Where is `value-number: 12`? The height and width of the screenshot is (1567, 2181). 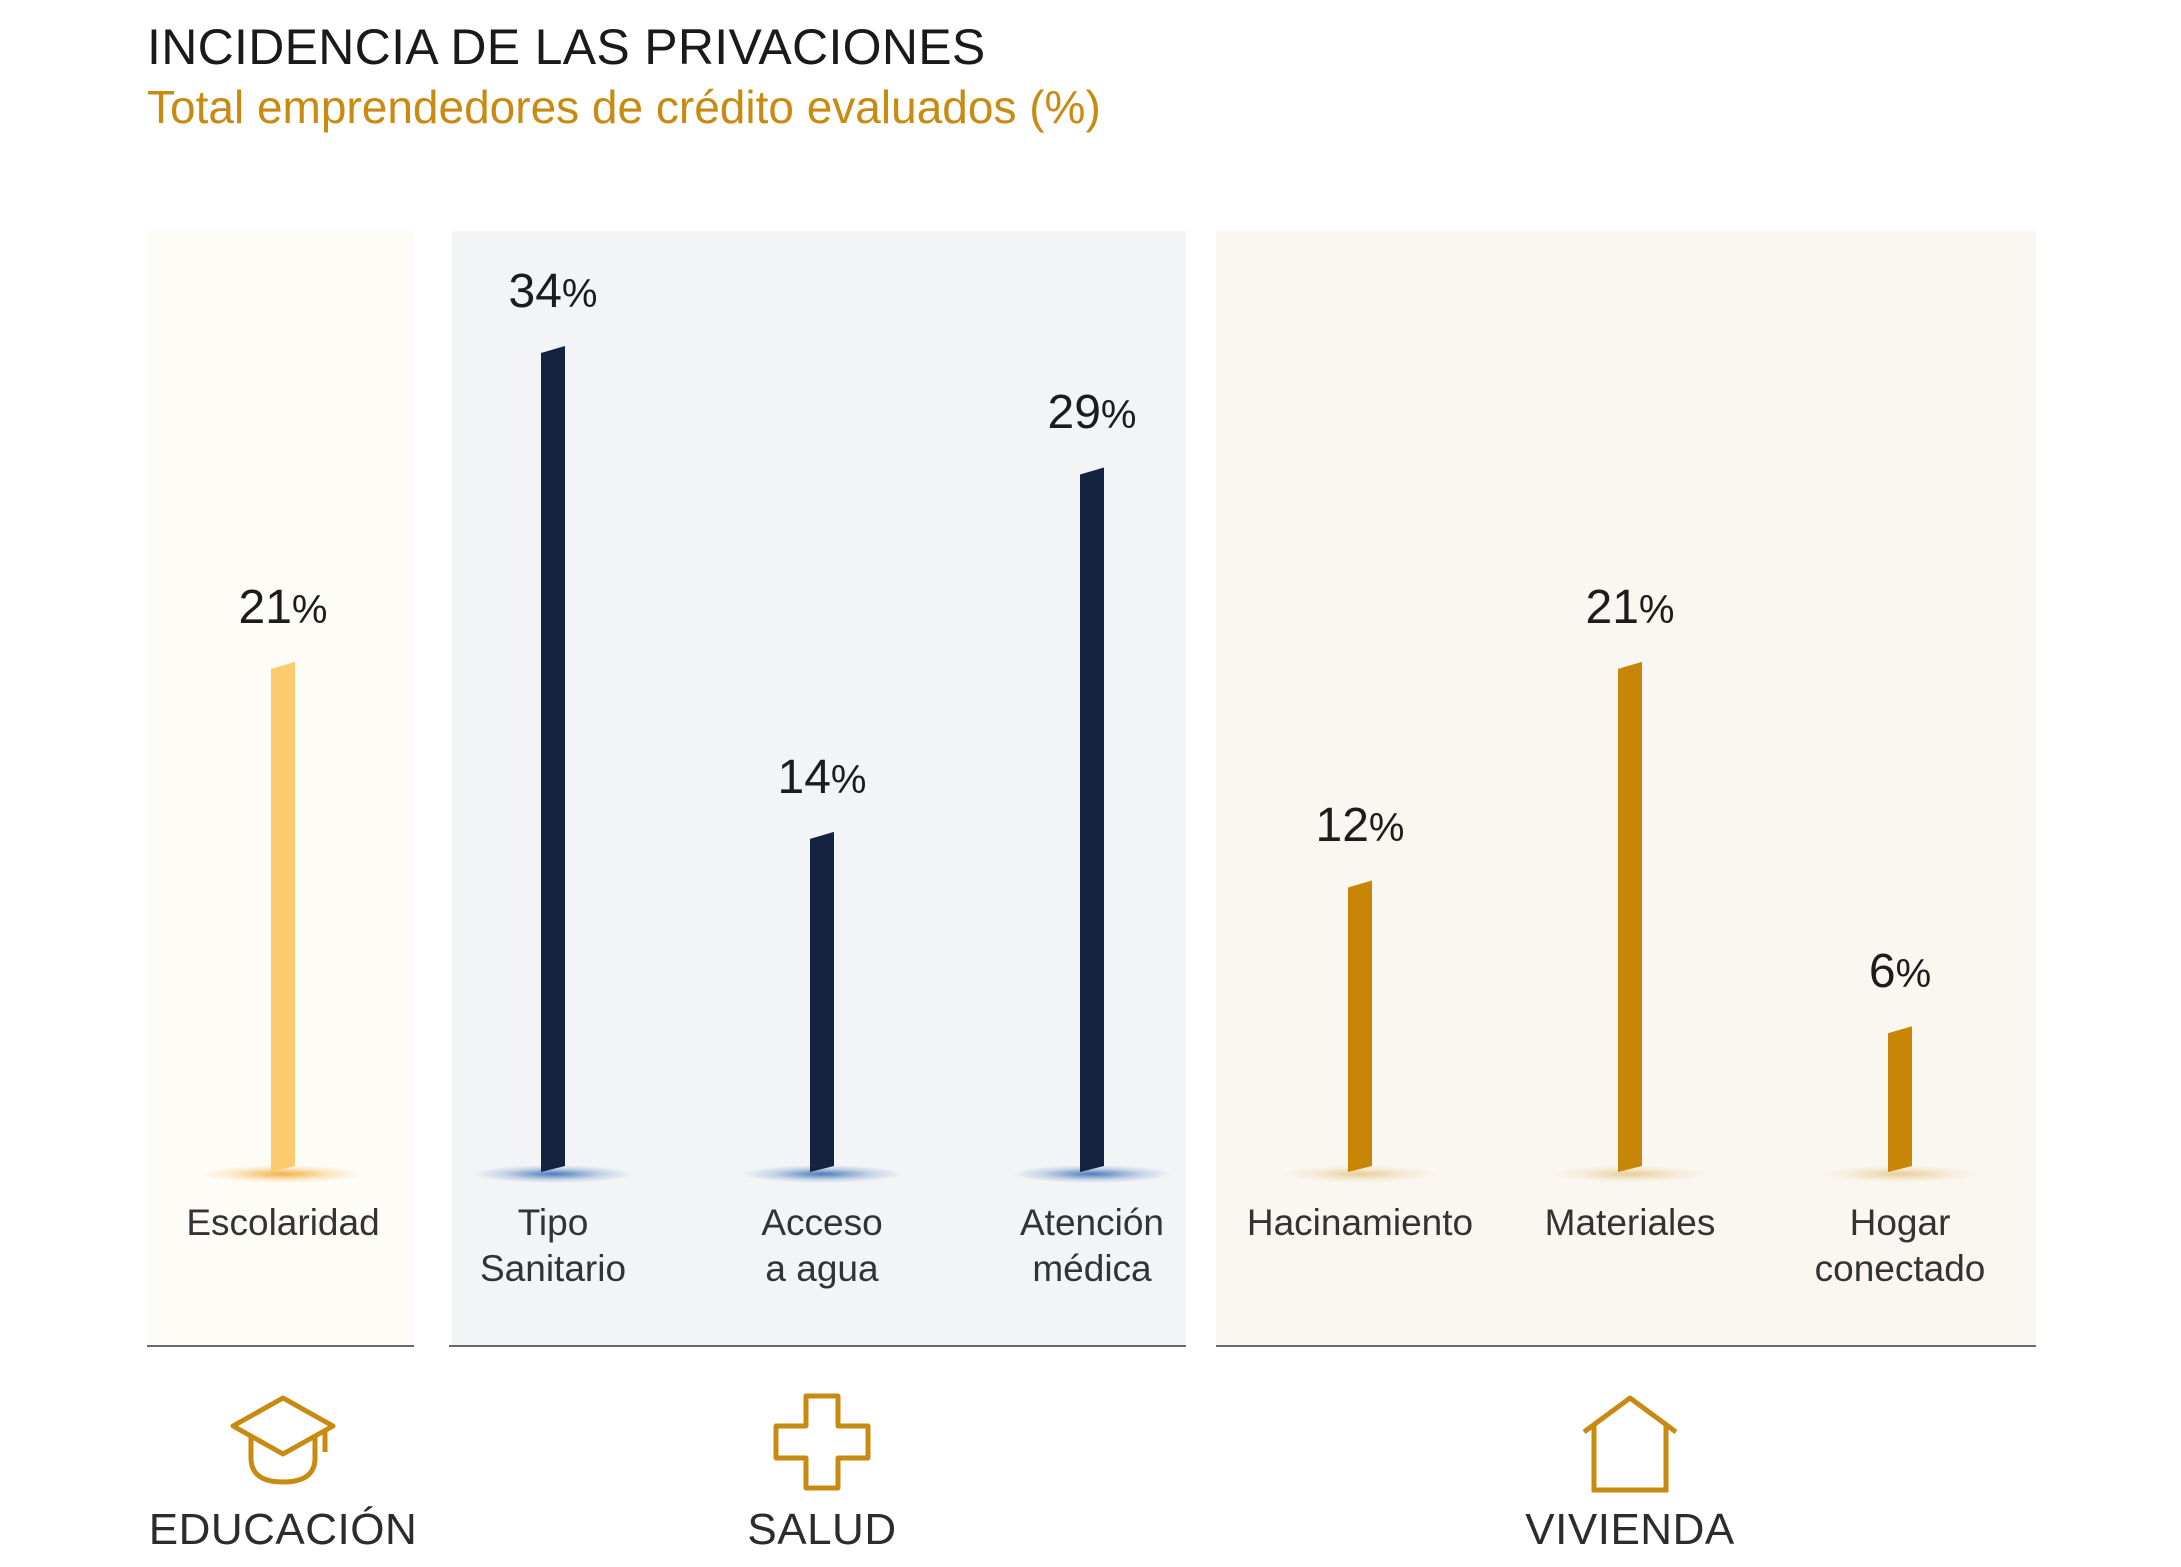
value-number: 12 is located at coordinates (1342, 826).